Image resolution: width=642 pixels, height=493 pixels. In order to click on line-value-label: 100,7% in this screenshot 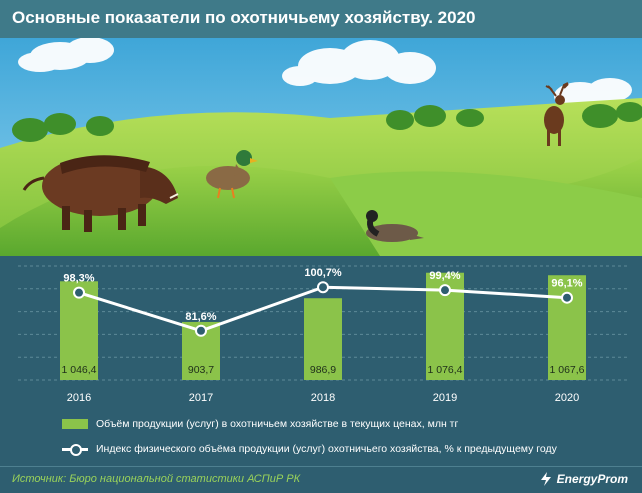, I will do `click(323, 273)`.